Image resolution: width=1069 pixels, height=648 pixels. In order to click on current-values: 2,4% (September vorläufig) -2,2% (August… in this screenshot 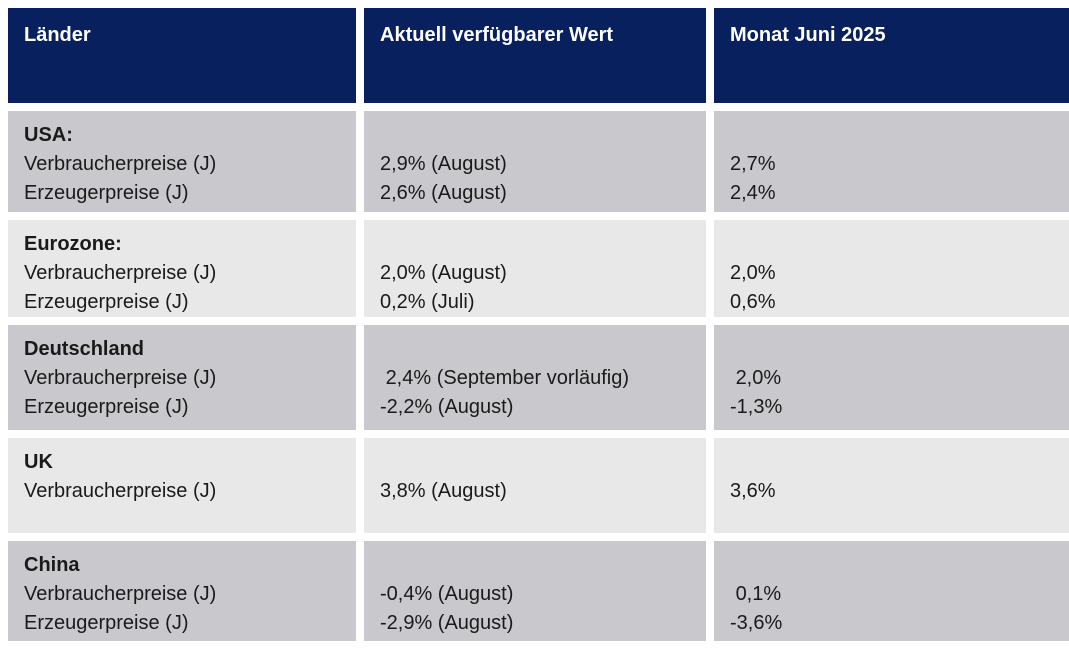, I will do `click(505, 392)`.